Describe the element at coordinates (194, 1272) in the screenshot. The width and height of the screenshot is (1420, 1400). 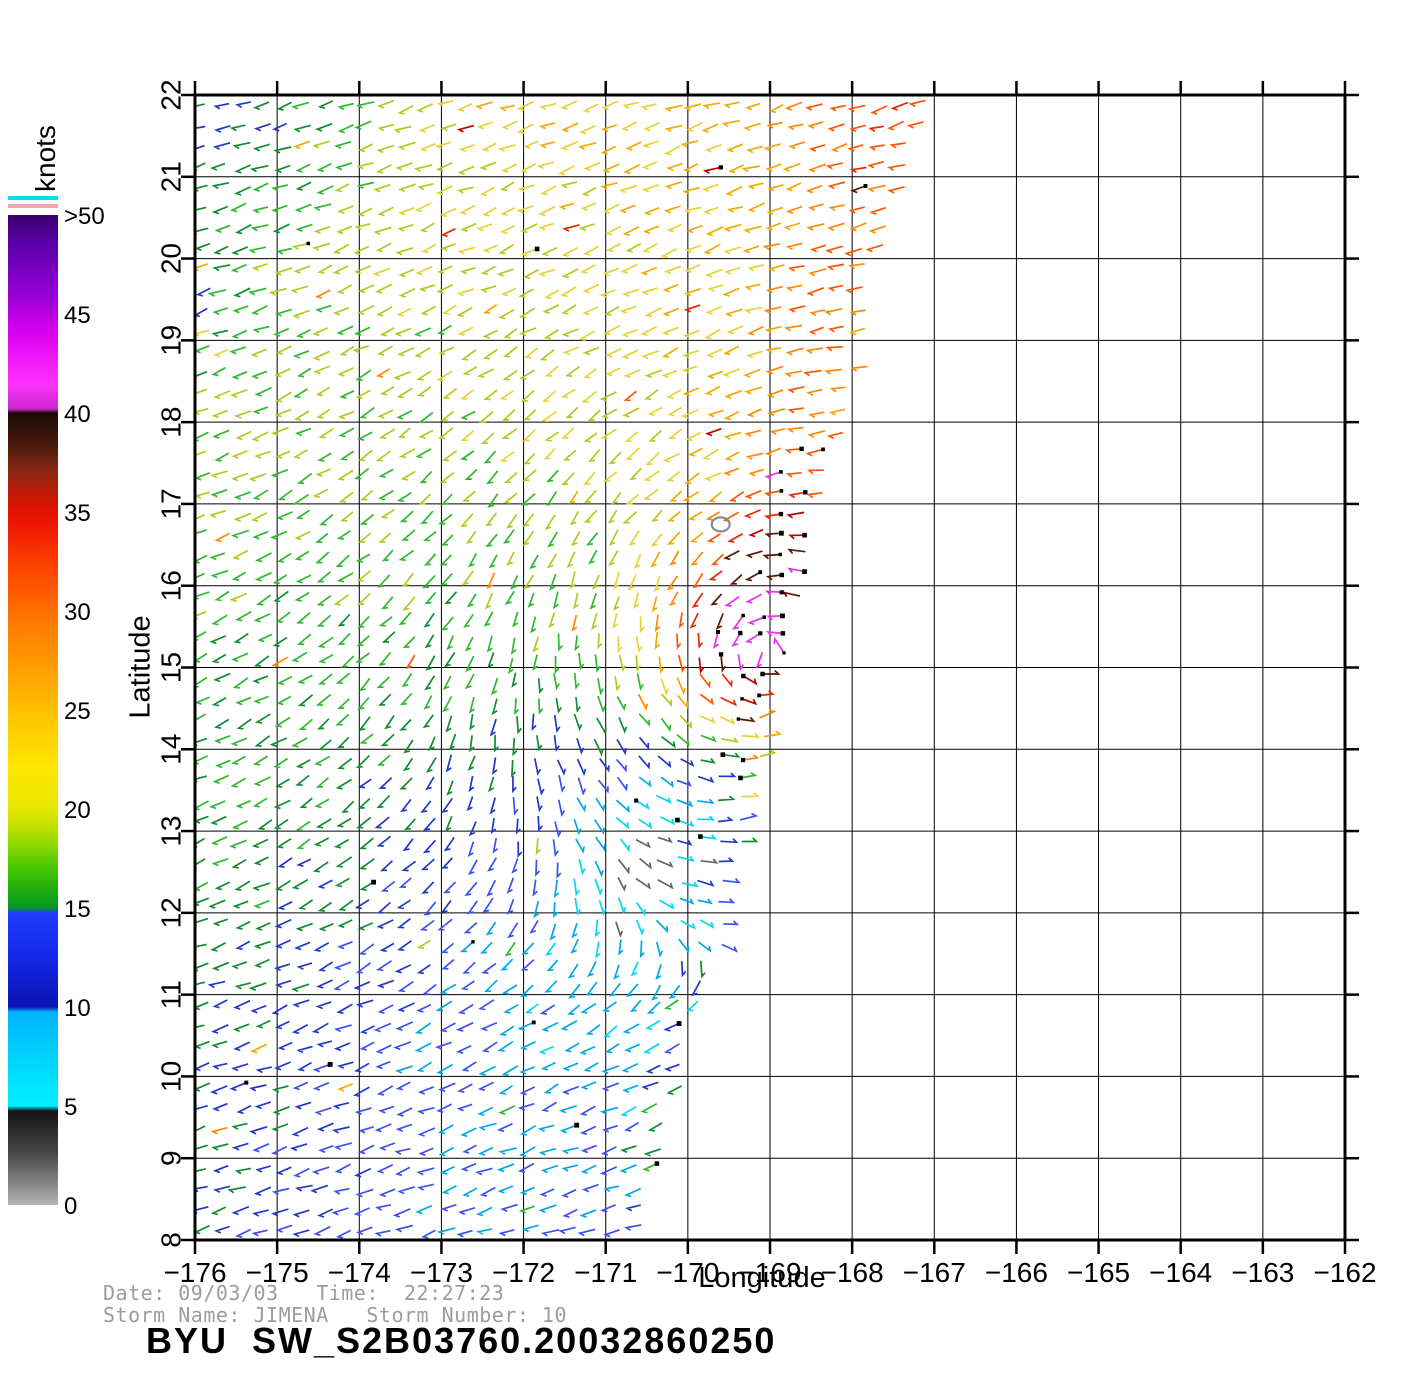
I see `x-tick-label: −176` at that location.